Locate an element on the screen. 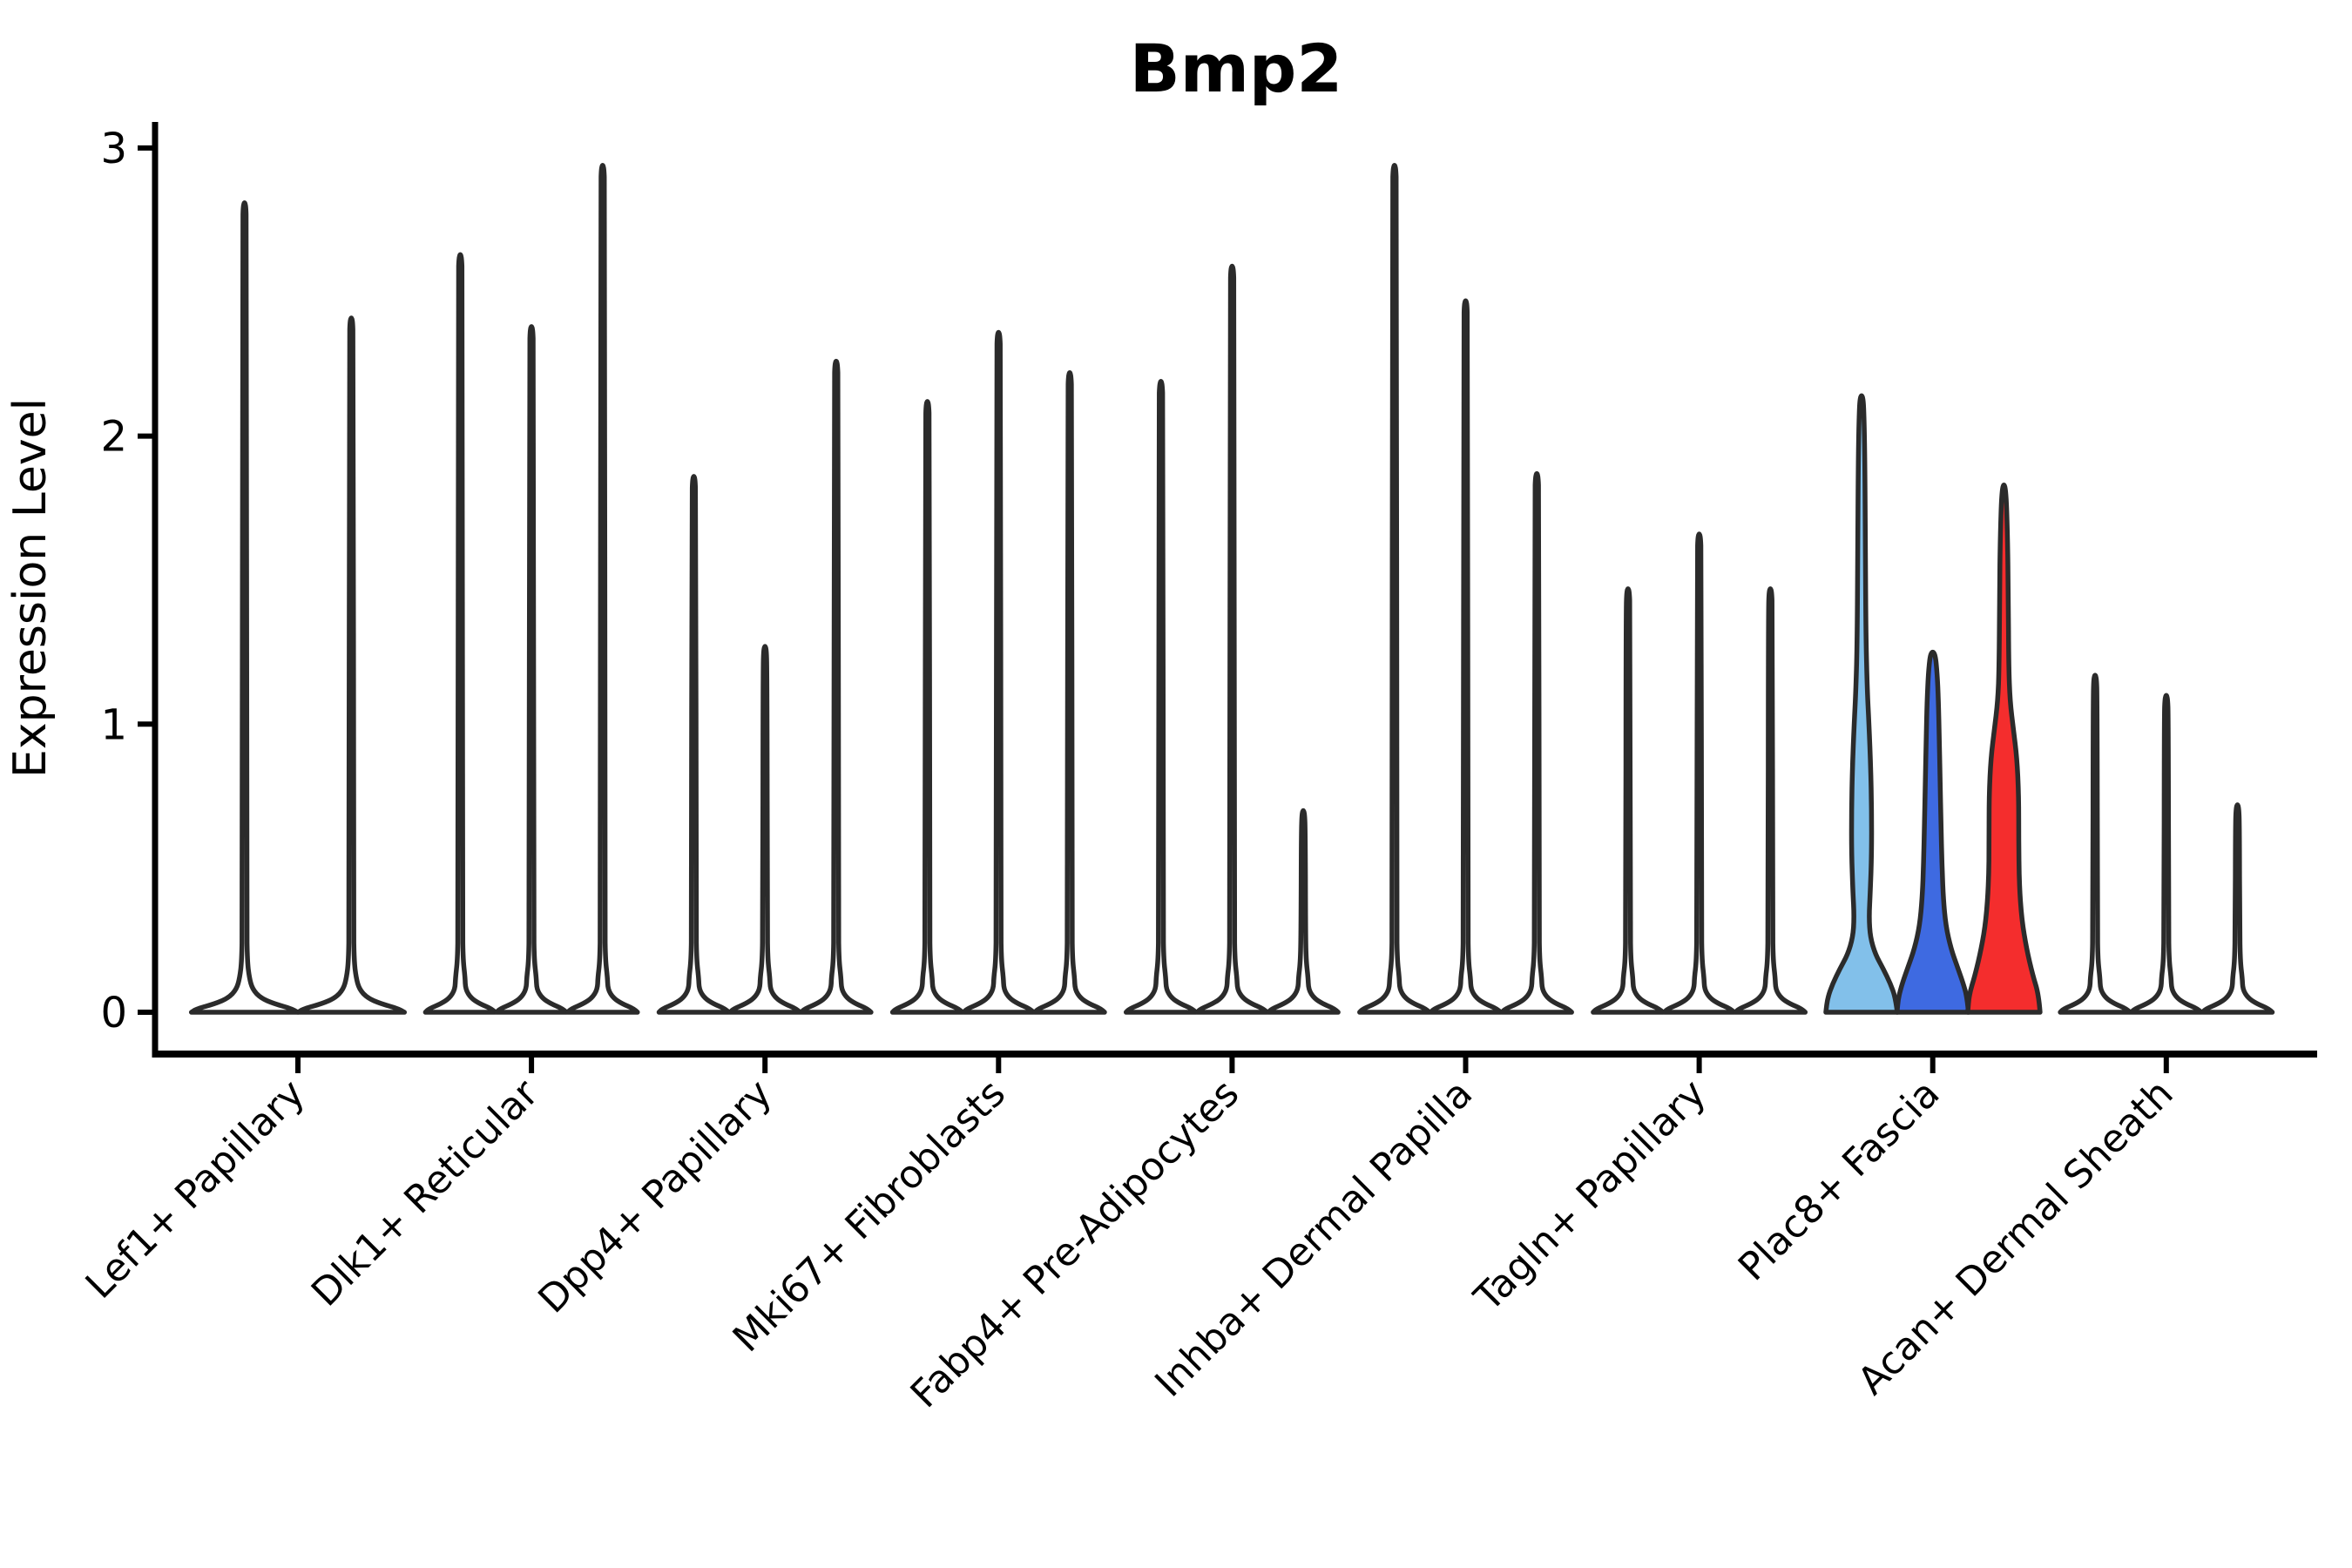  y-tick-label: 0 is located at coordinates (114, 1013).